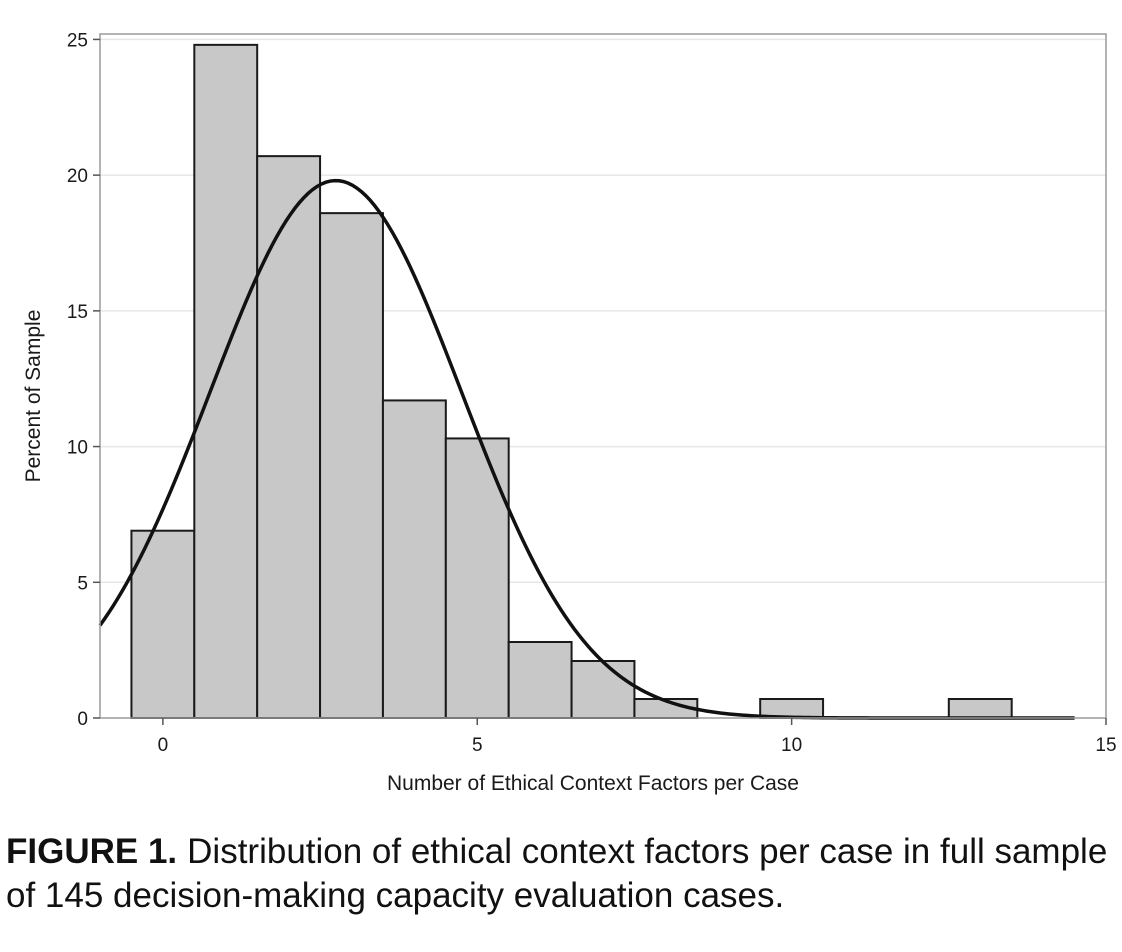 This screenshot has height=952, width=1122. Describe the element at coordinates (77, 40) in the screenshot. I see `y-tick-label: 25` at that location.